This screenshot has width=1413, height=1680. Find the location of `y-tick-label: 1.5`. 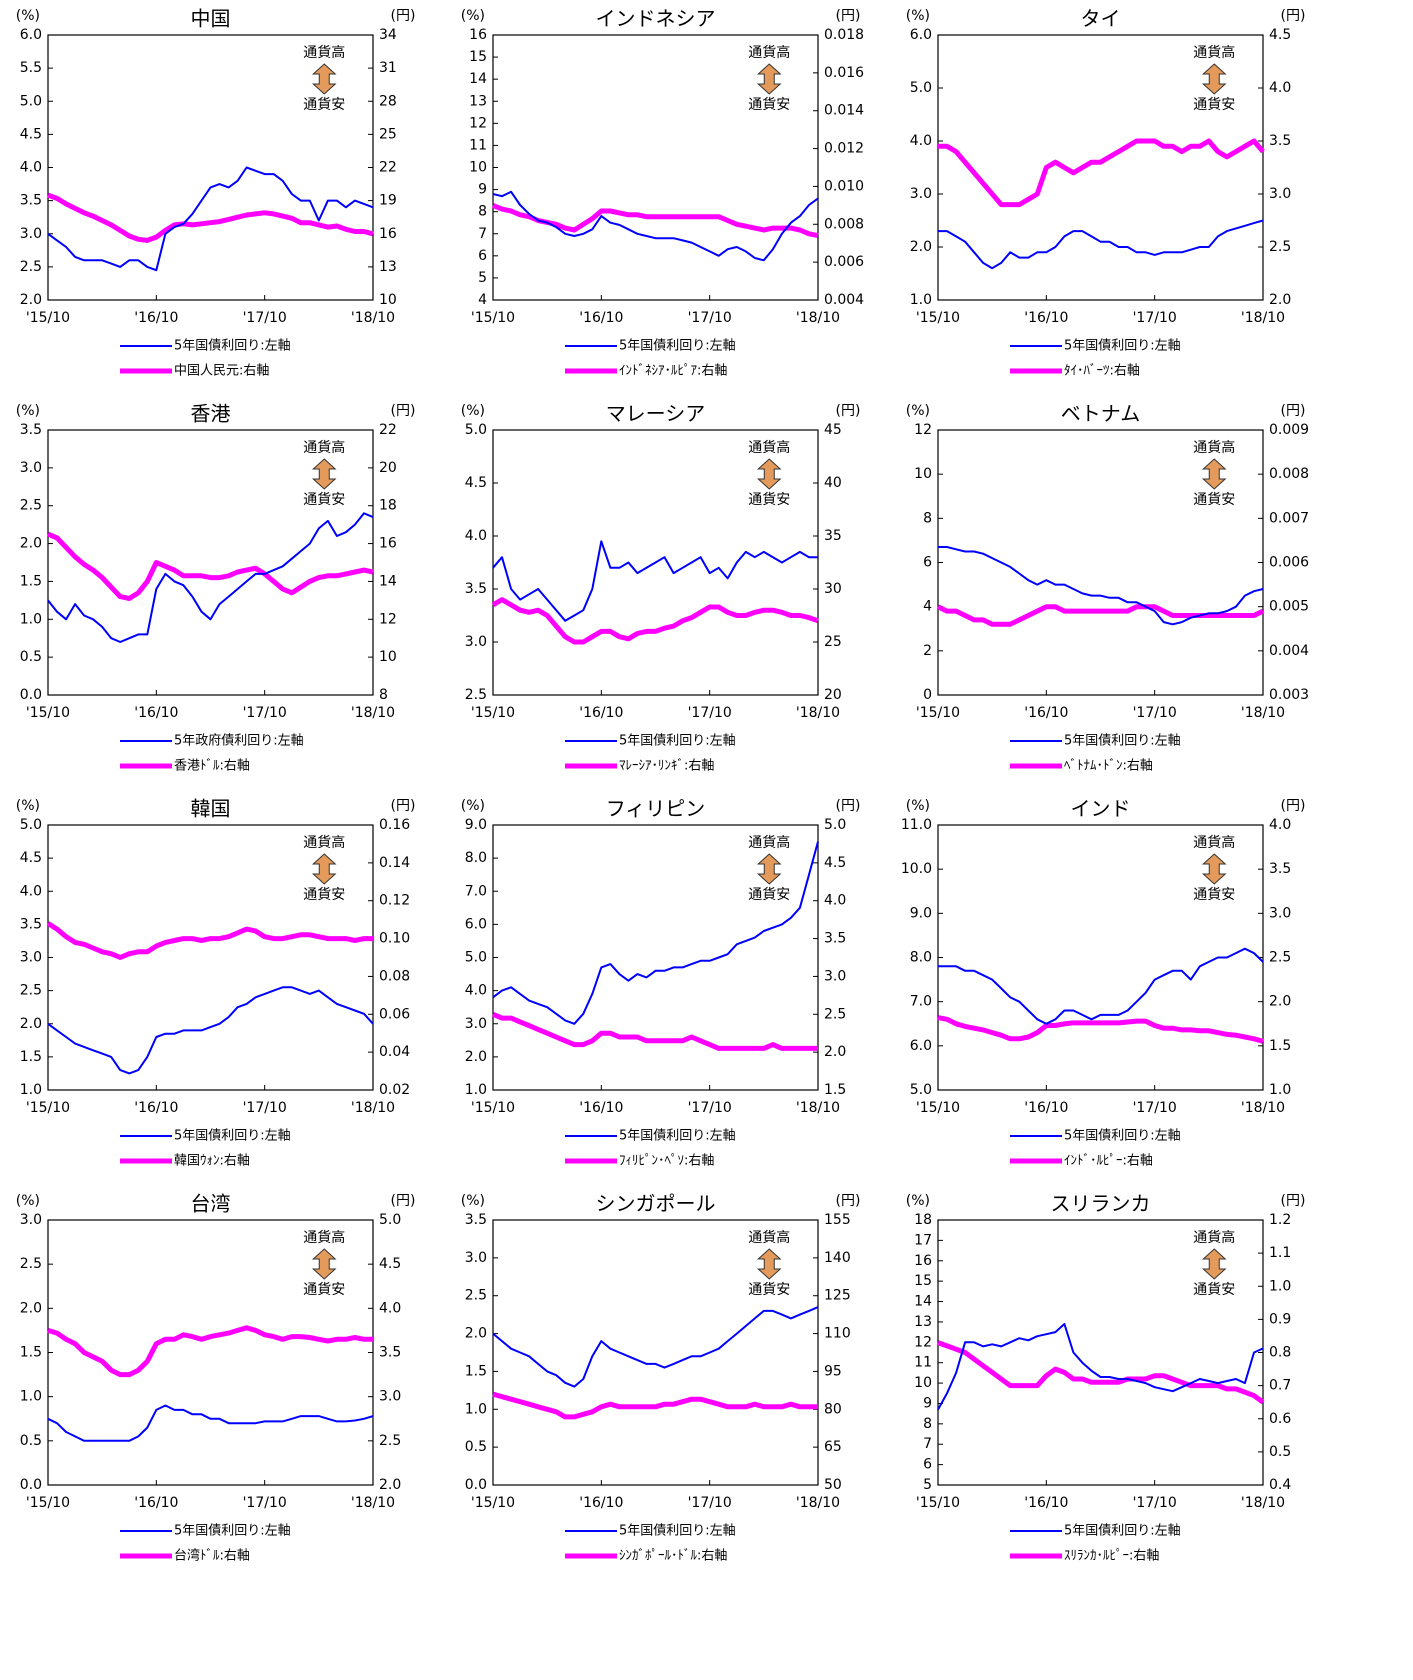

y-tick-label: 1.5 is located at coordinates (476, 1371).